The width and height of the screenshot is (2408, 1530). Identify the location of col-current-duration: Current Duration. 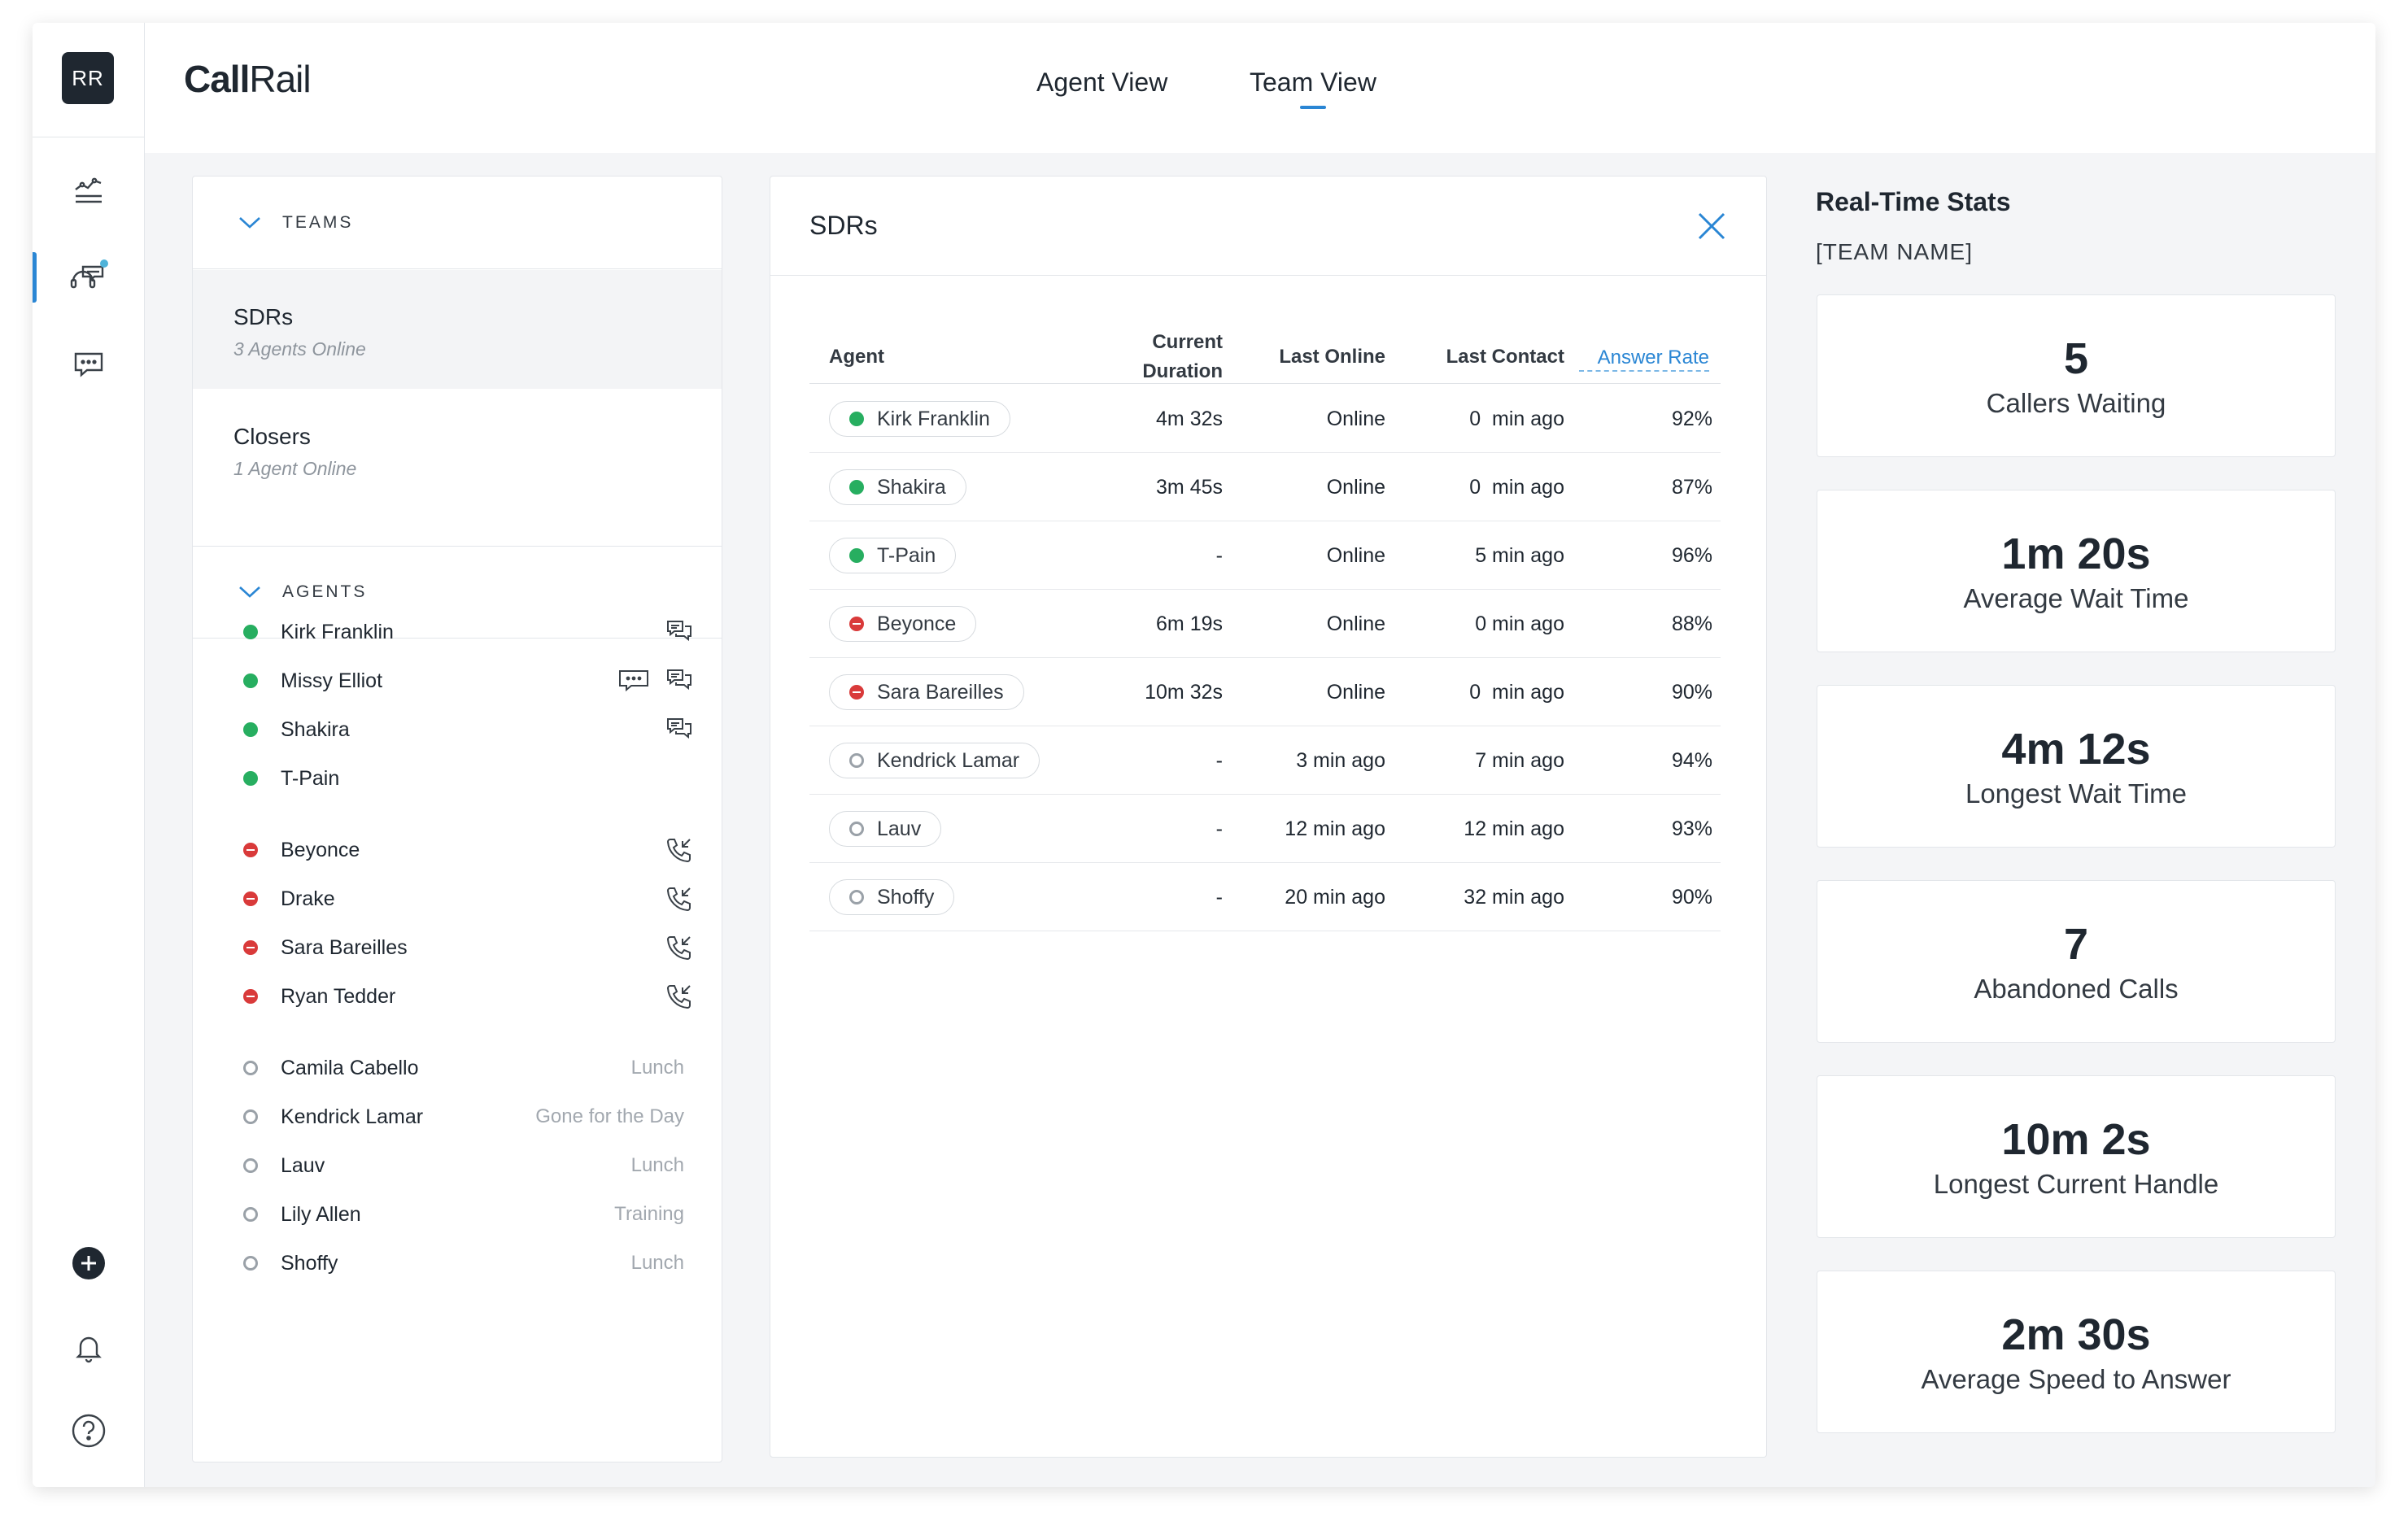
(1182, 357).